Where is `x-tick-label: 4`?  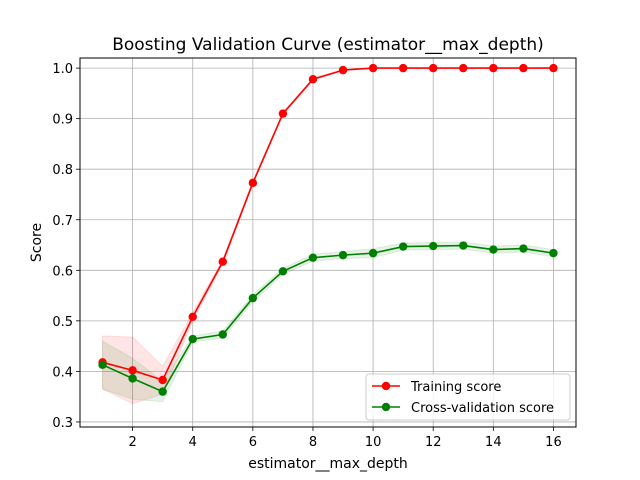
x-tick-label: 4 is located at coordinates (193, 442).